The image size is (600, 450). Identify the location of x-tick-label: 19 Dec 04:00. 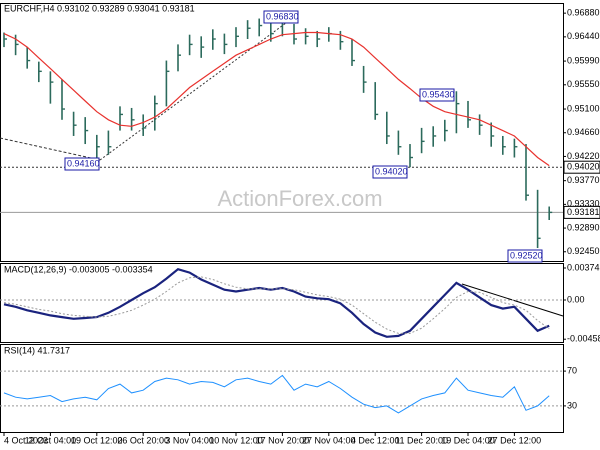
(468, 440).